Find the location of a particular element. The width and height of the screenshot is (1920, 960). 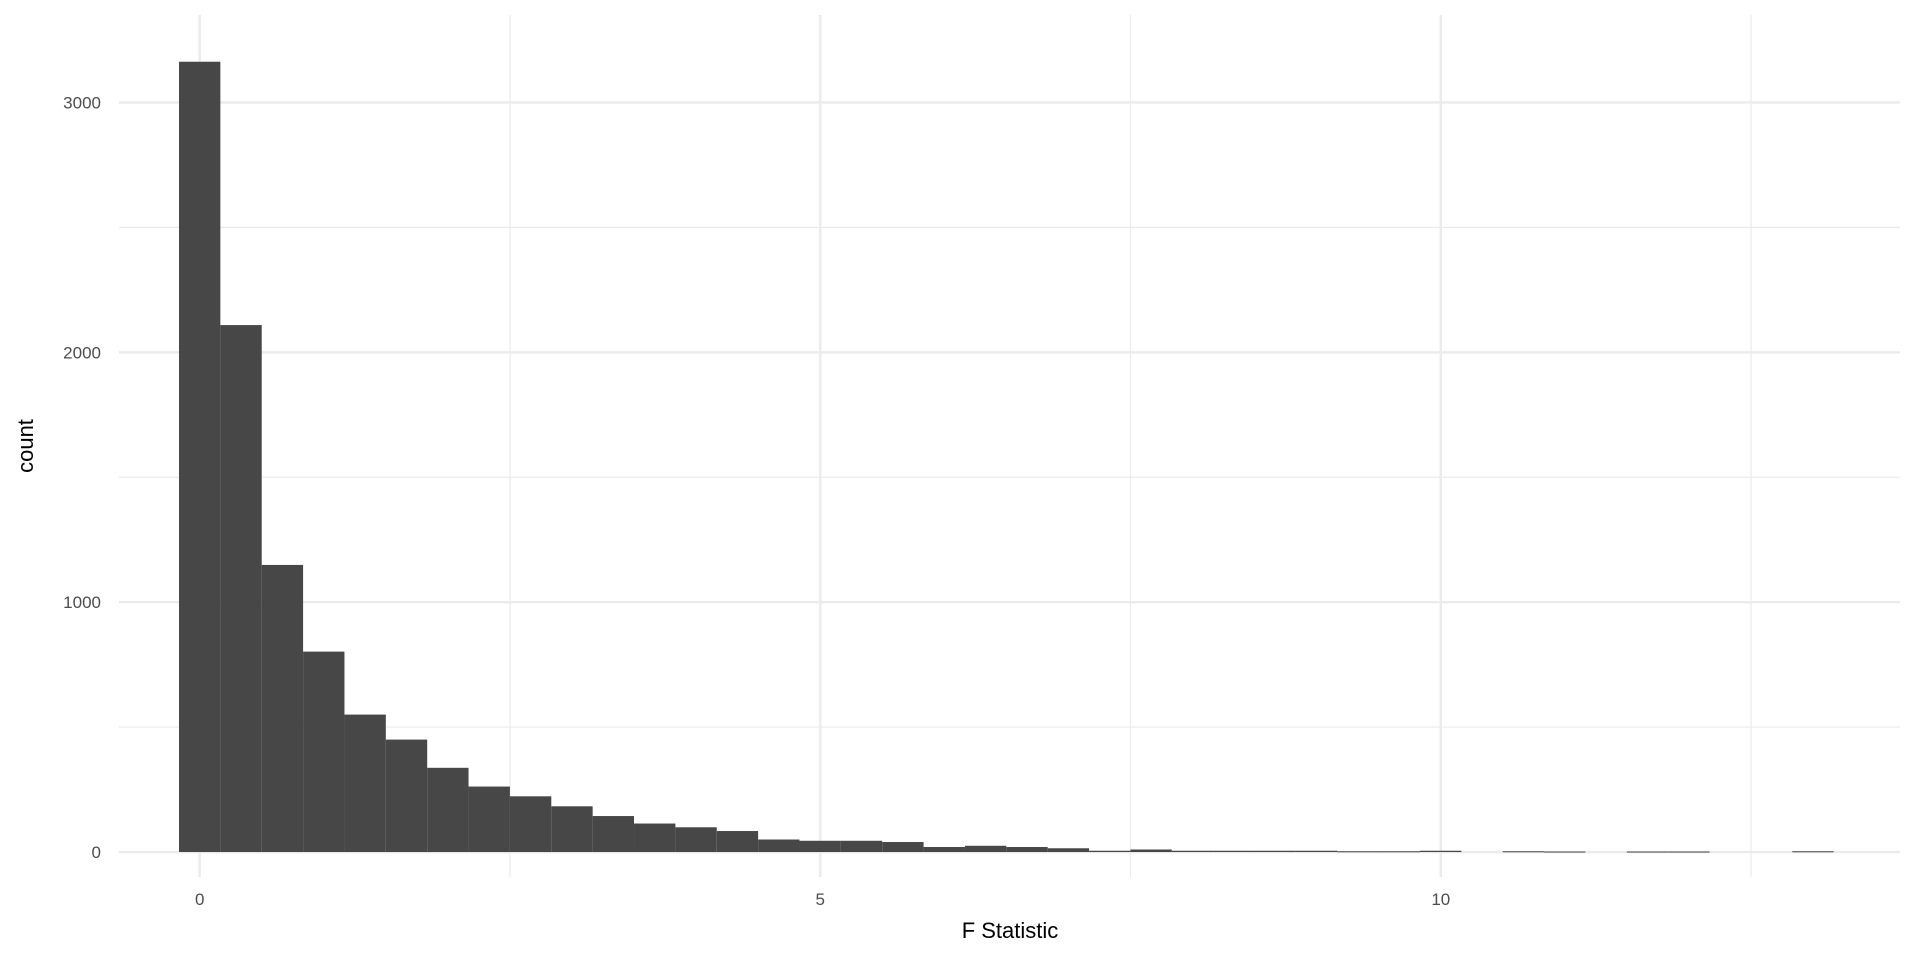

x-tick-label: 0 is located at coordinates (199, 899).